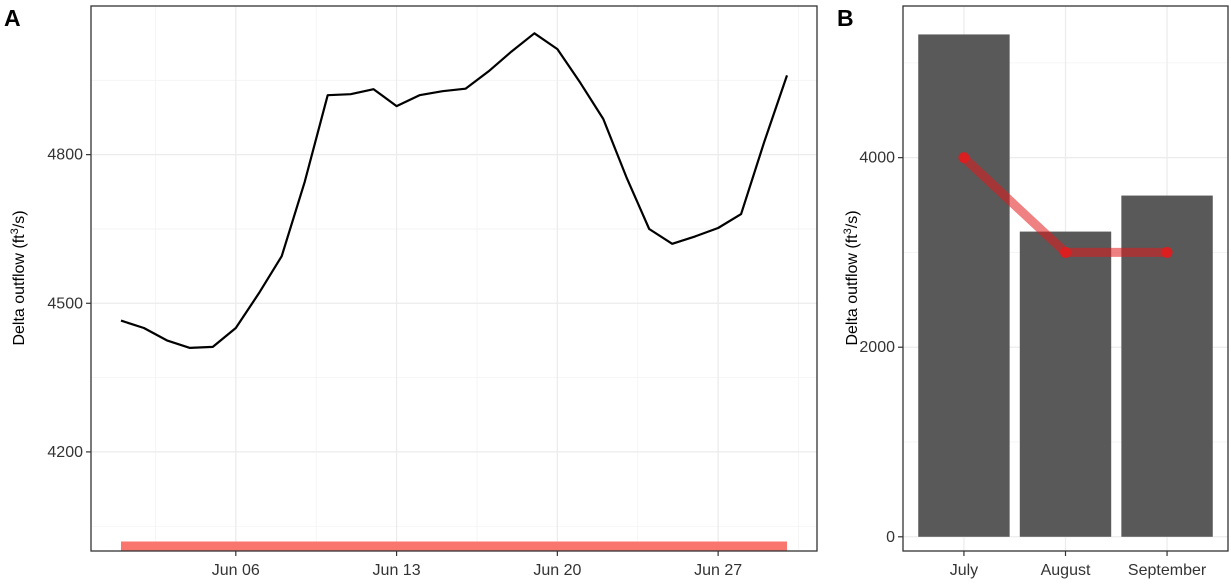 The width and height of the screenshot is (1231, 585). Describe the element at coordinates (65, 303) in the screenshot. I see `panel-a-y-tick-label: 4500` at that location.